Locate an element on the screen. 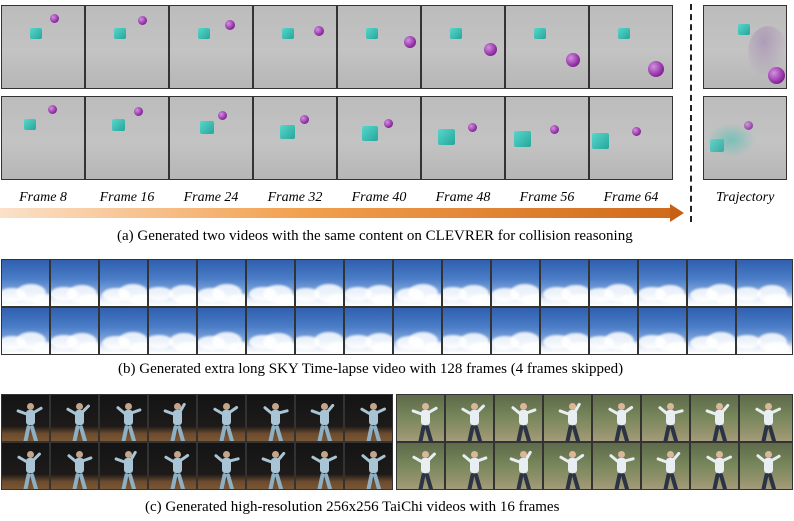  time-arrow is located at coordinates (336, 213).